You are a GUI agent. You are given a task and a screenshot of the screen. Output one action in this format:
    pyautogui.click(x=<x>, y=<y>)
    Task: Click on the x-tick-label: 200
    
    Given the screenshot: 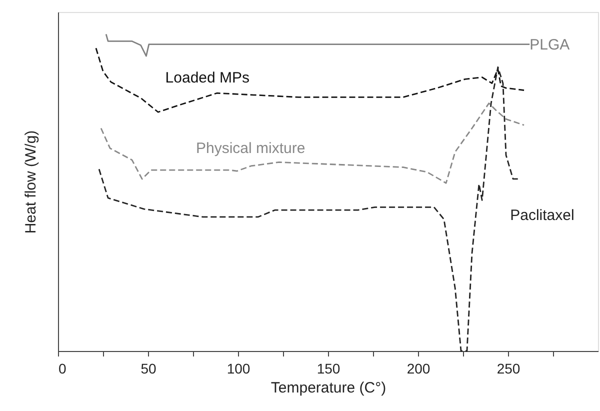 What is the action you would take?
    pyautogui.click(x=418, y=368)
    